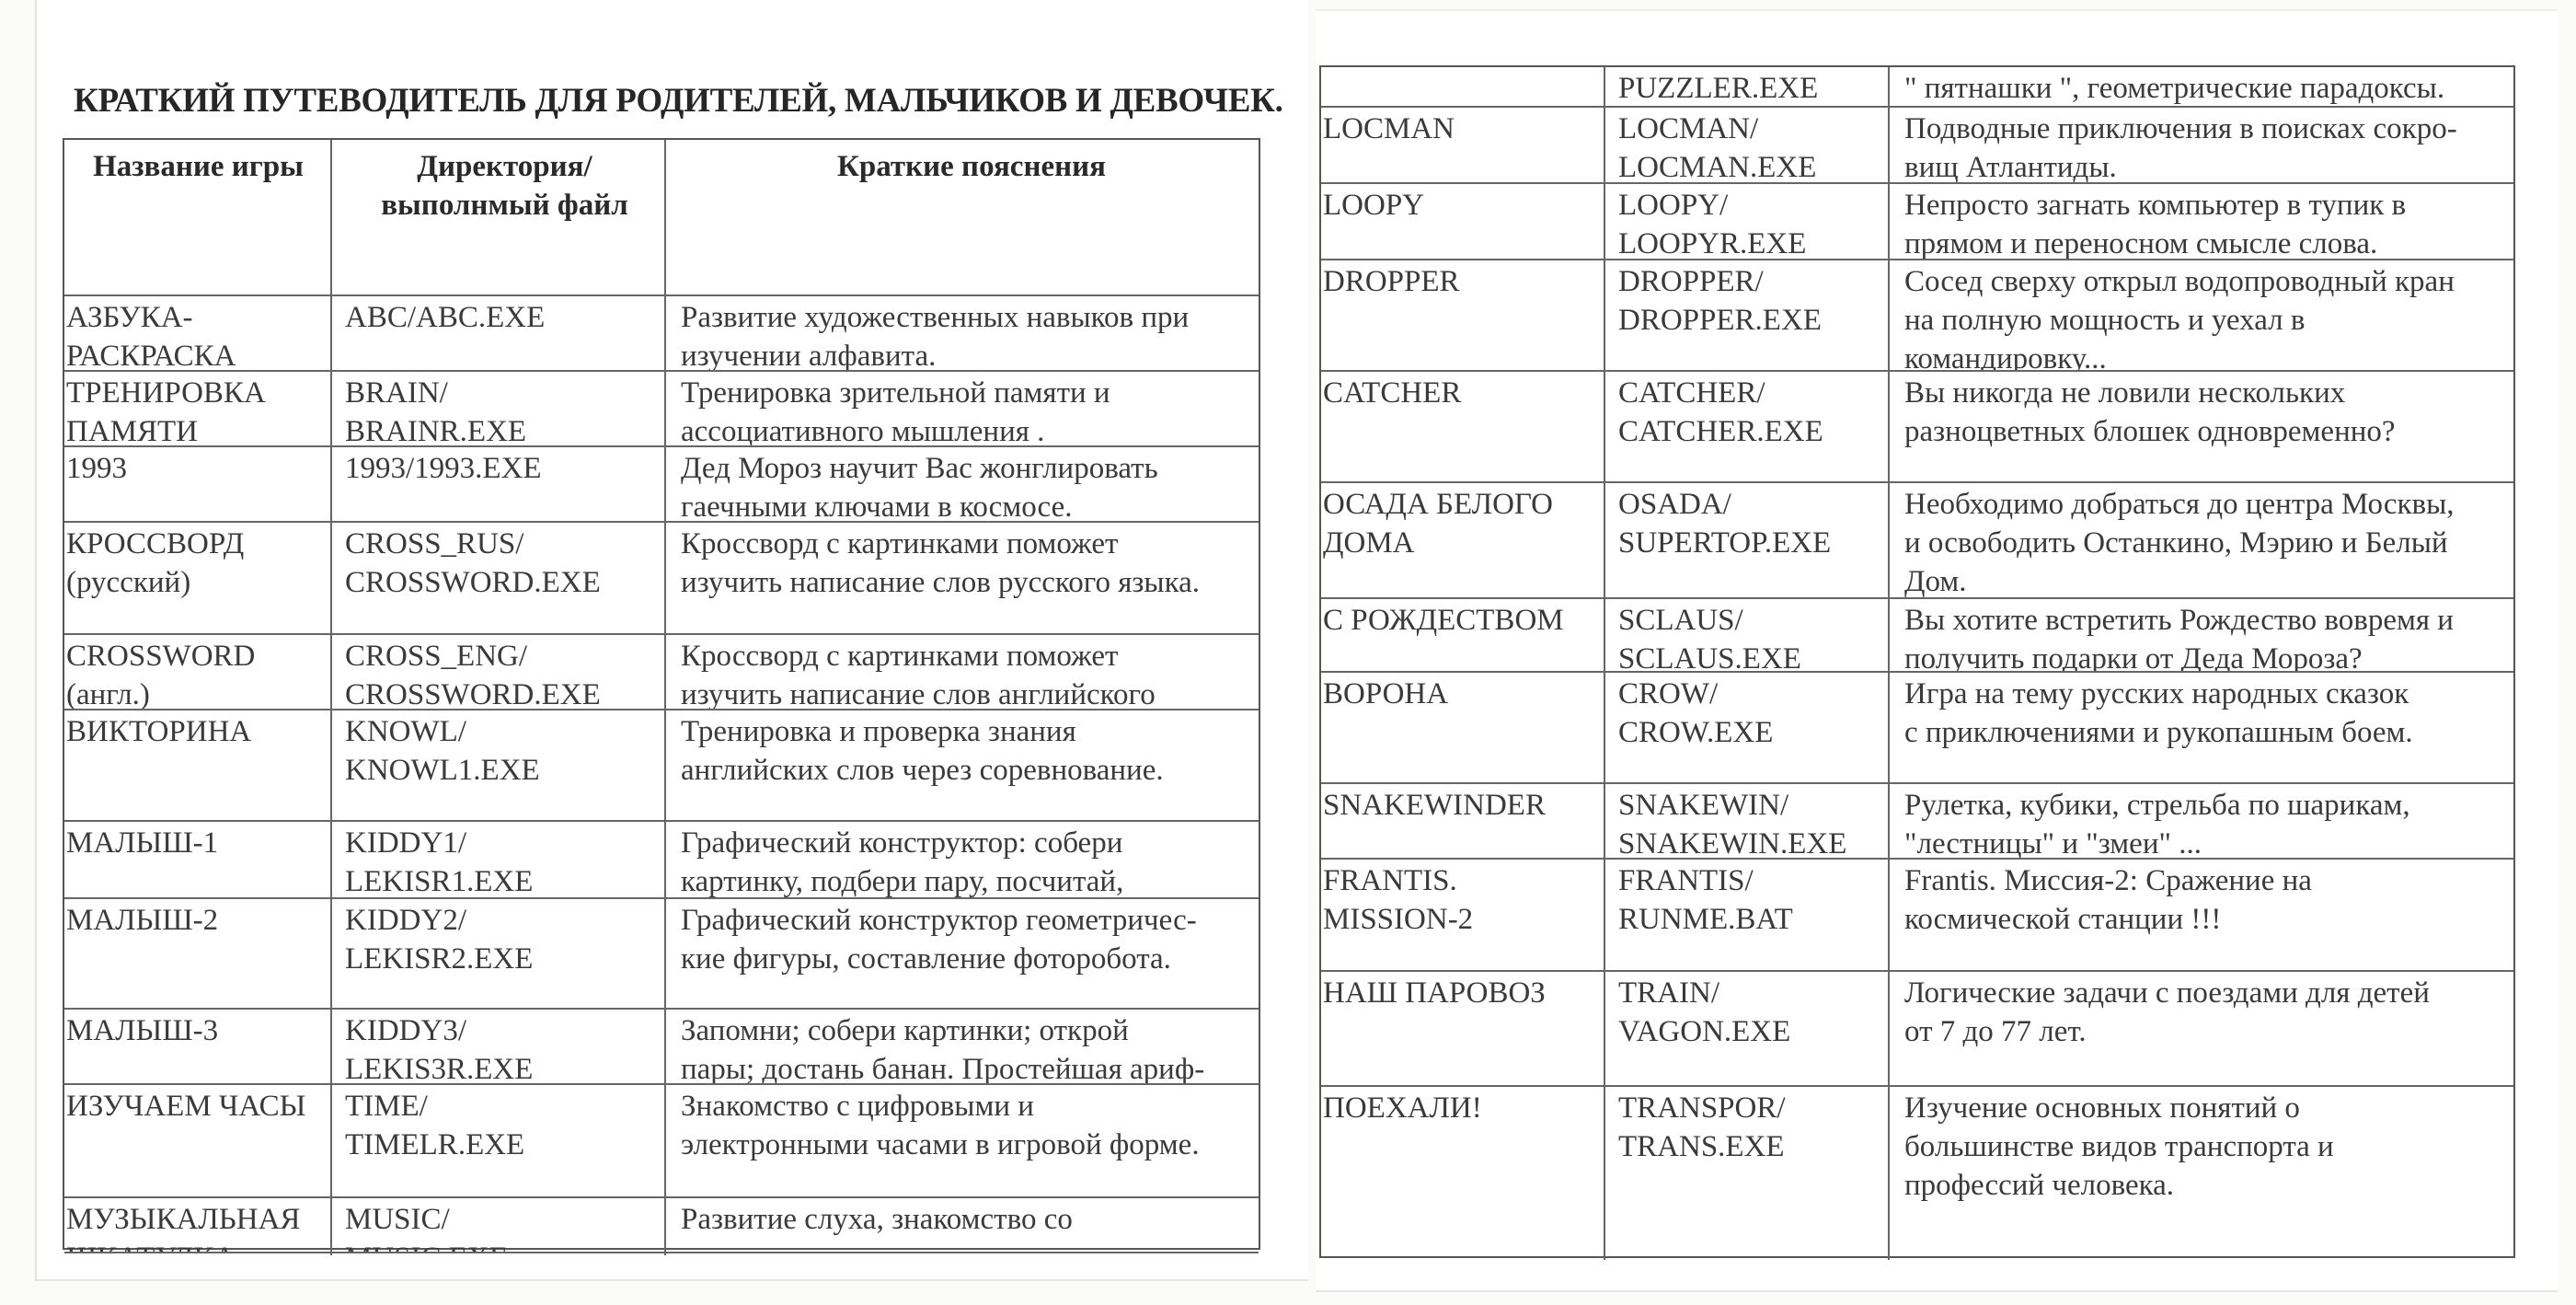  Describe the element at coordinates (142, 843) in the screenshot. I see `game-name-cell: МАЛЫШ-1` at that location.